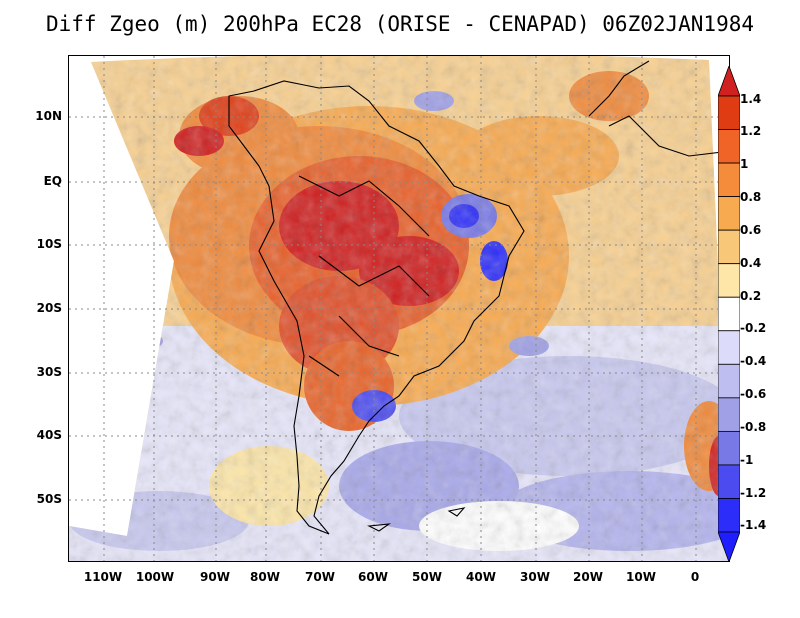 This screenshot has width=800, height=618. Describe the element at coordinates (49, 435) in the screenshot. I see `lat-label: 40S` at that location.